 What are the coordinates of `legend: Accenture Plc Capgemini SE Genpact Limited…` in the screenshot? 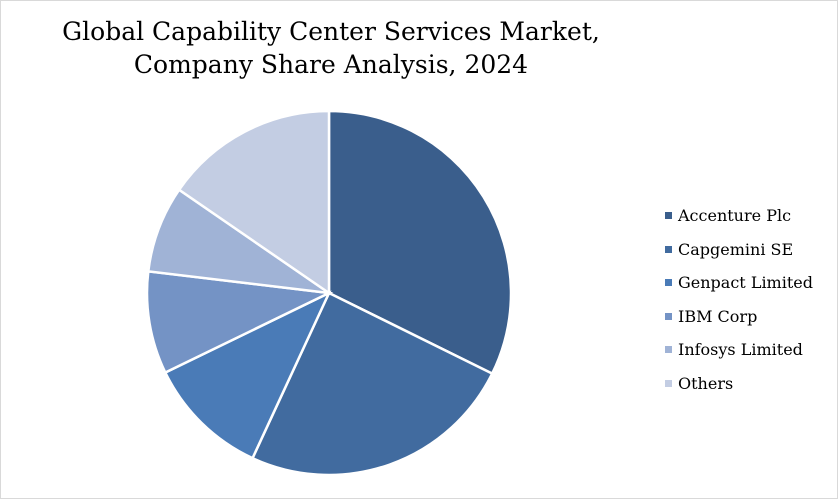 It's located at (739, 299).